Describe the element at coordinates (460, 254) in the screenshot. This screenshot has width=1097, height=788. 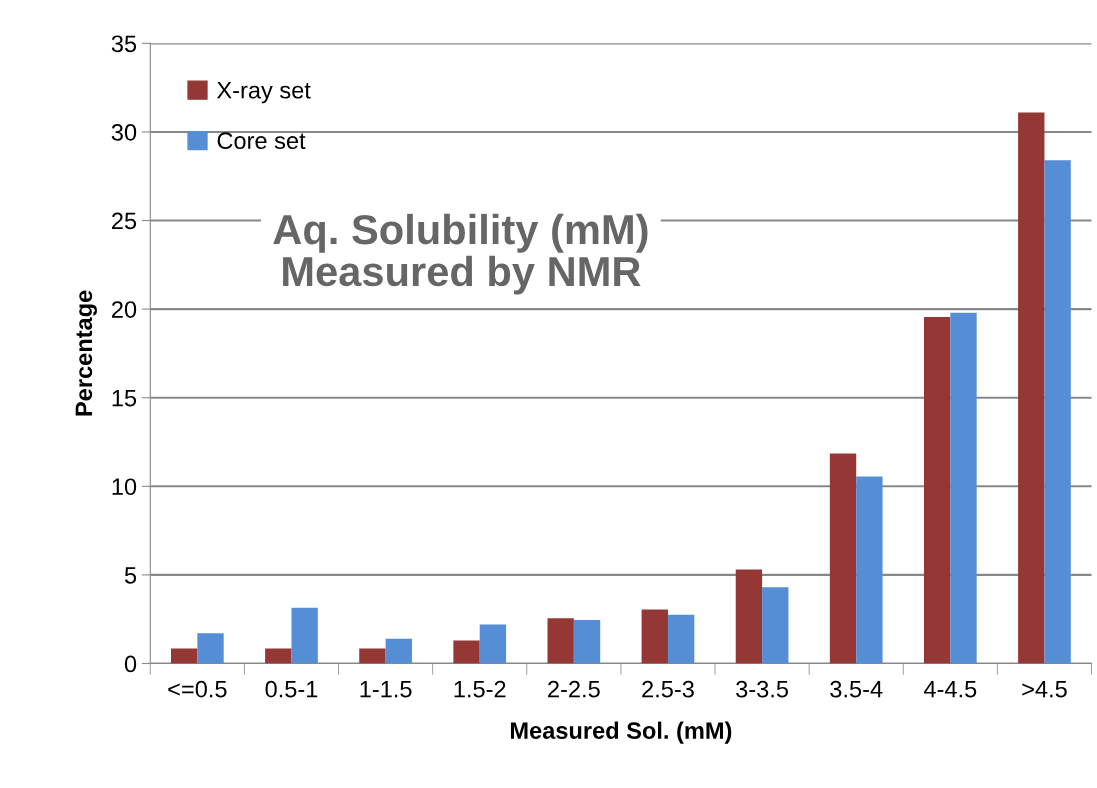
I see `text: Aq. Solubility (mM) Measured by NMR` at that location.